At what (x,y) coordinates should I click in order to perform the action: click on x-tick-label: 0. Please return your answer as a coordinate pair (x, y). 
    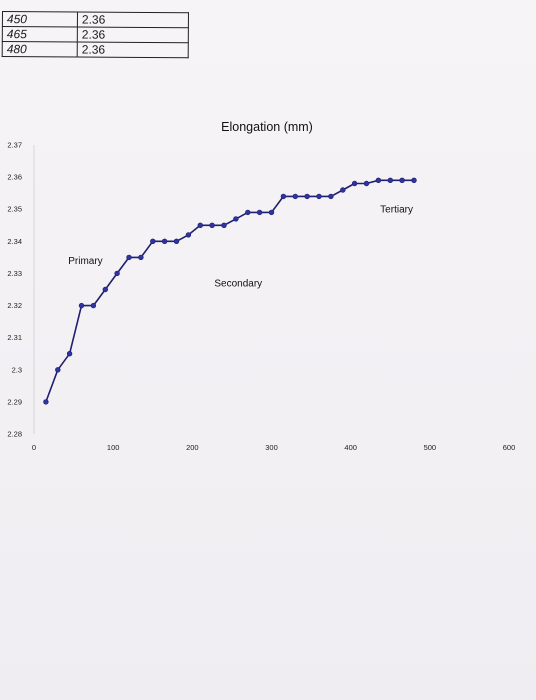
    Looking at the image, I should click on (34, 447).